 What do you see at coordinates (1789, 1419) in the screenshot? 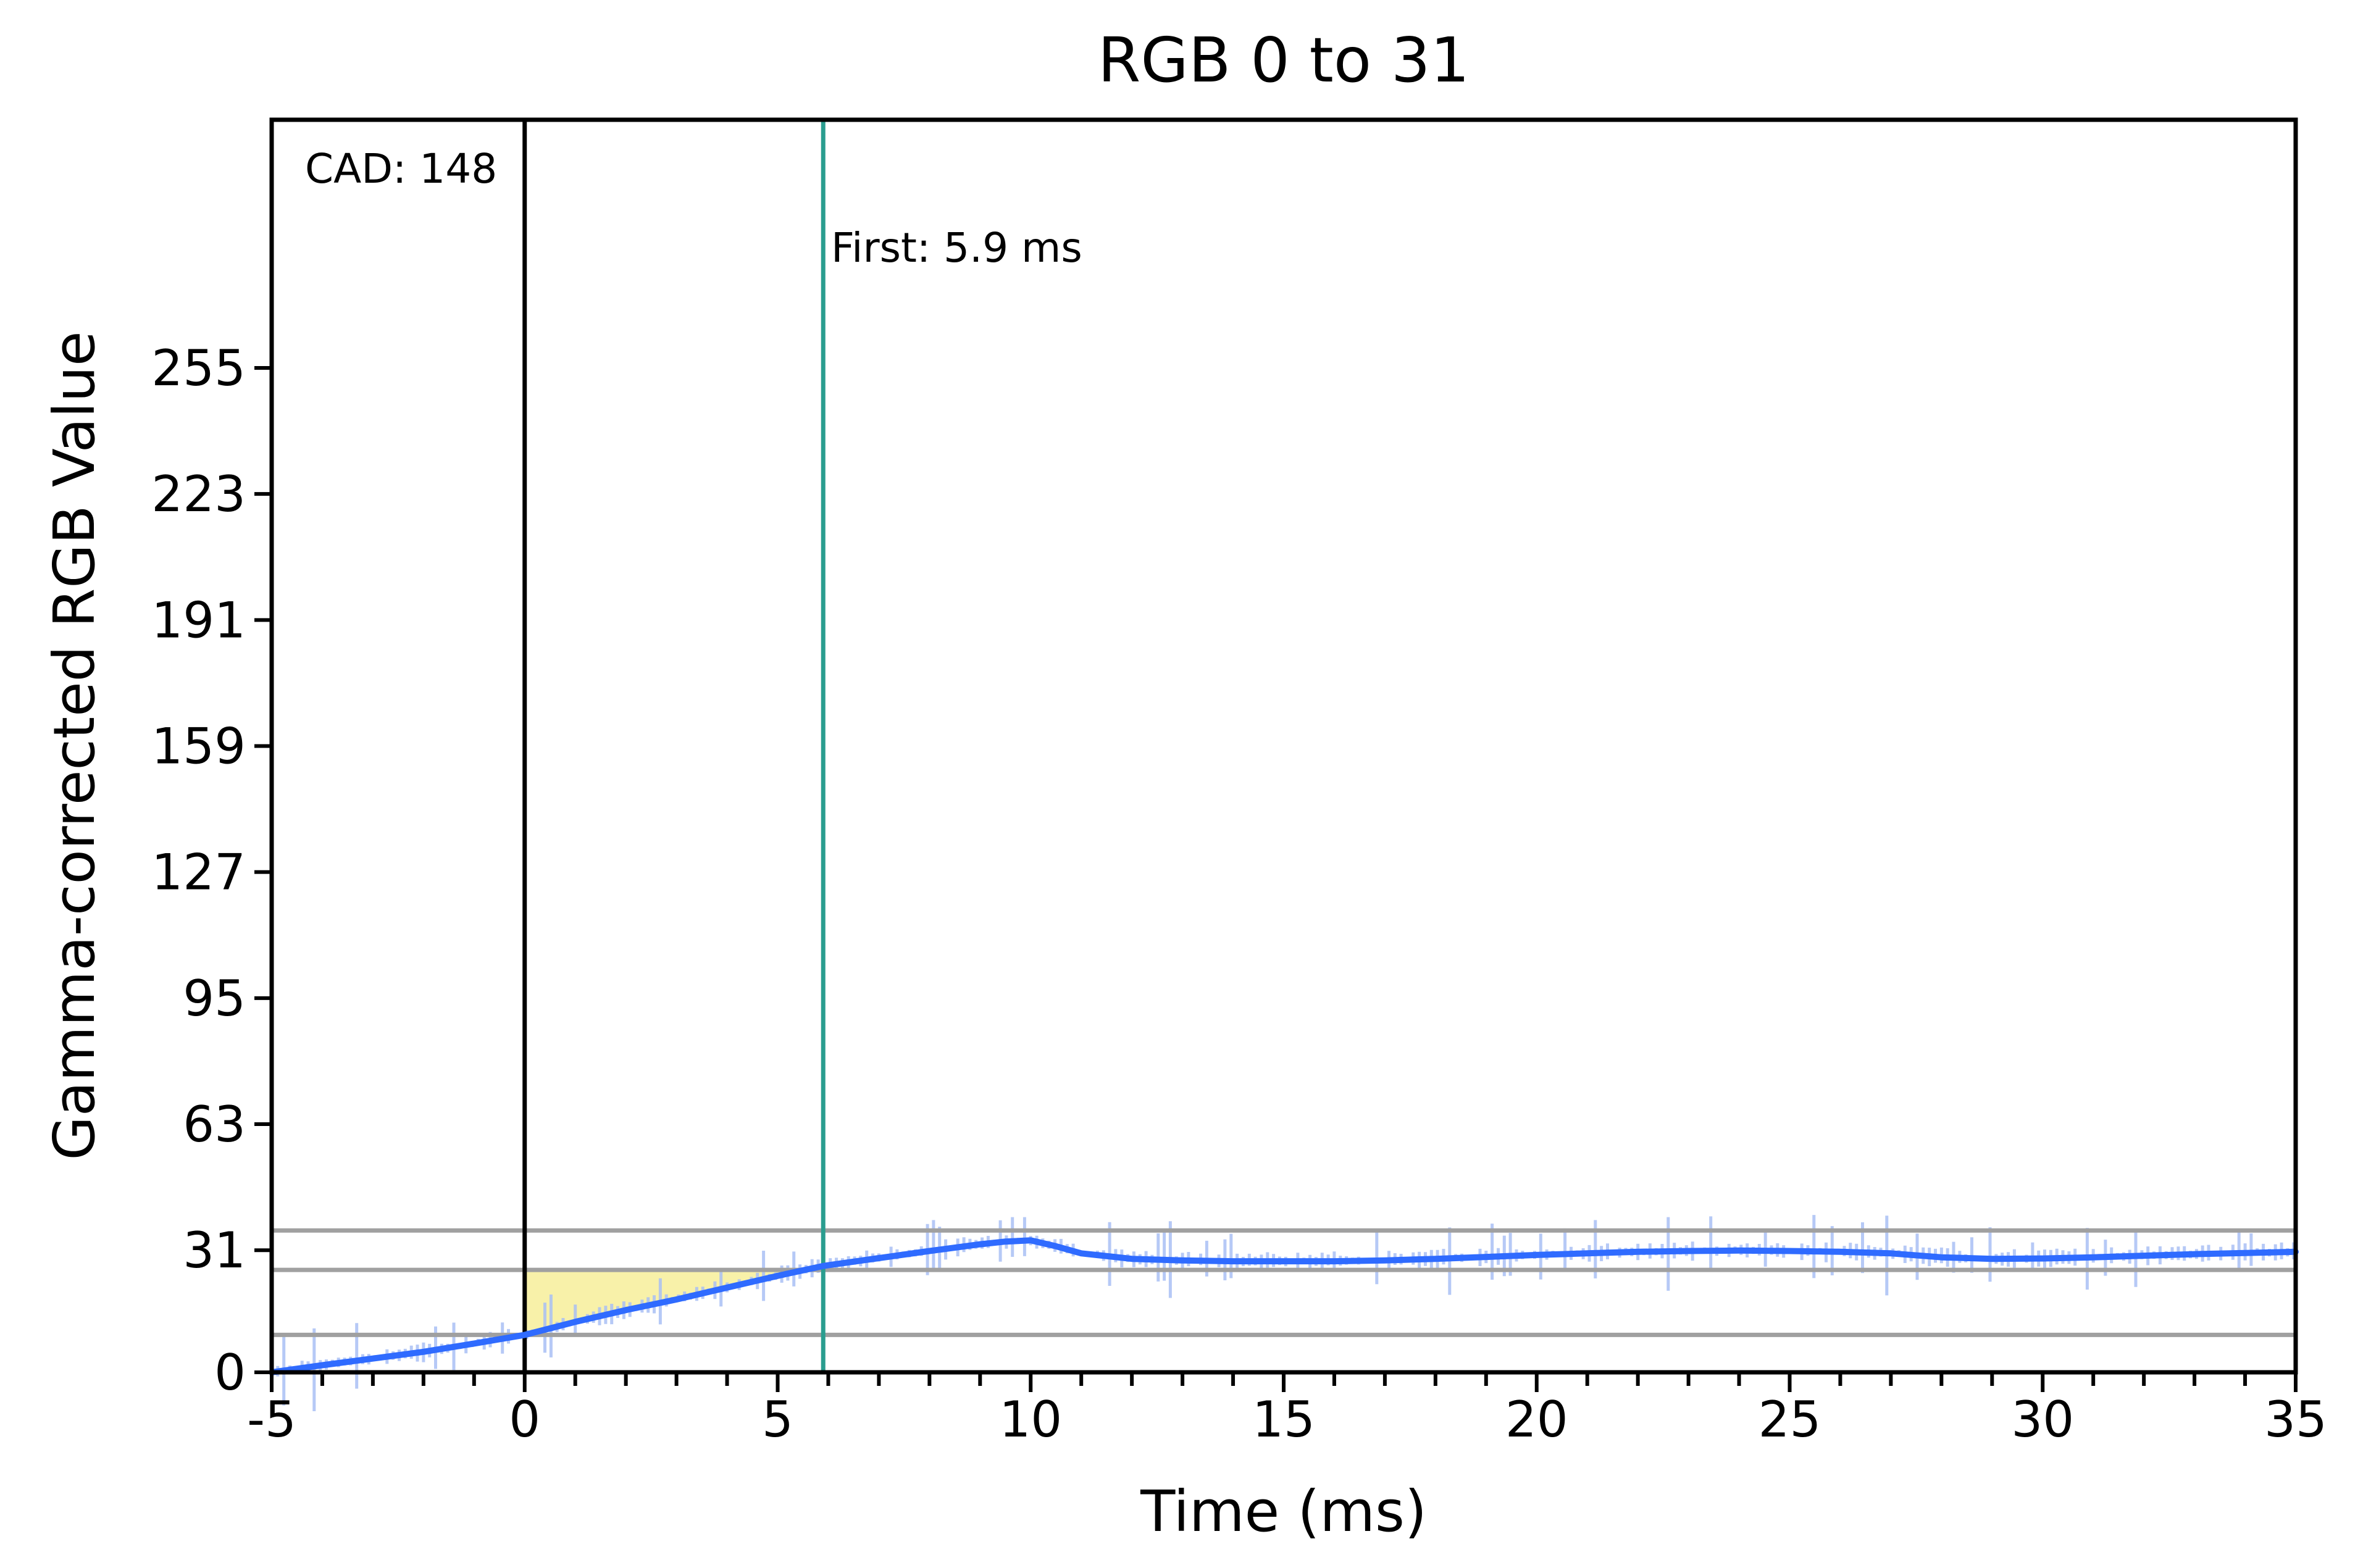
I see `x-tick-label: 25` at bounding box center [1789, 1419].